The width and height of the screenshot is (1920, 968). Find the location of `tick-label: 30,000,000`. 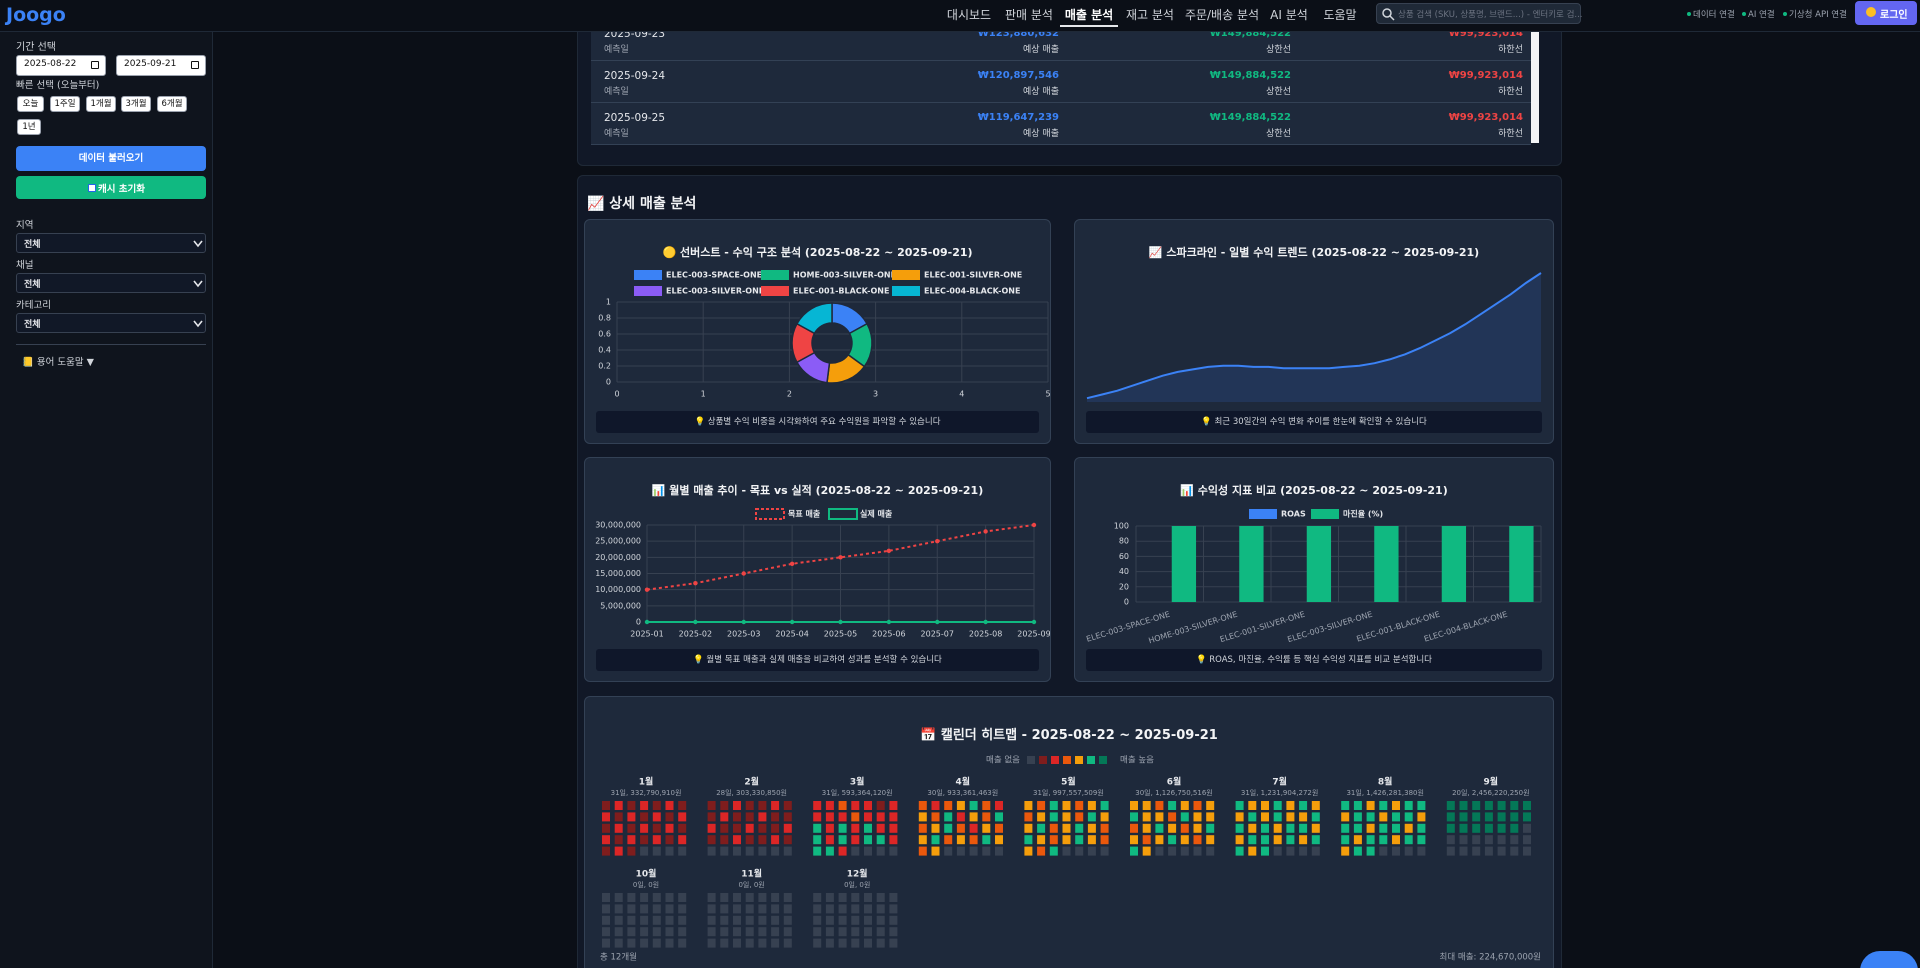

tick-label: 30,000,000 is located at coordinates (618, 525).